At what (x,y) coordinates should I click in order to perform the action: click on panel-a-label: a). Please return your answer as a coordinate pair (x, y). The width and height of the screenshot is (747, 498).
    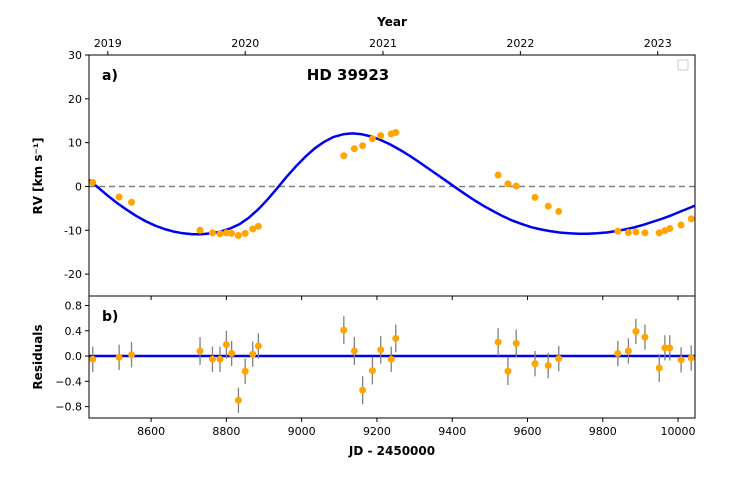
    Looking at the image, I should click on (110, 76).